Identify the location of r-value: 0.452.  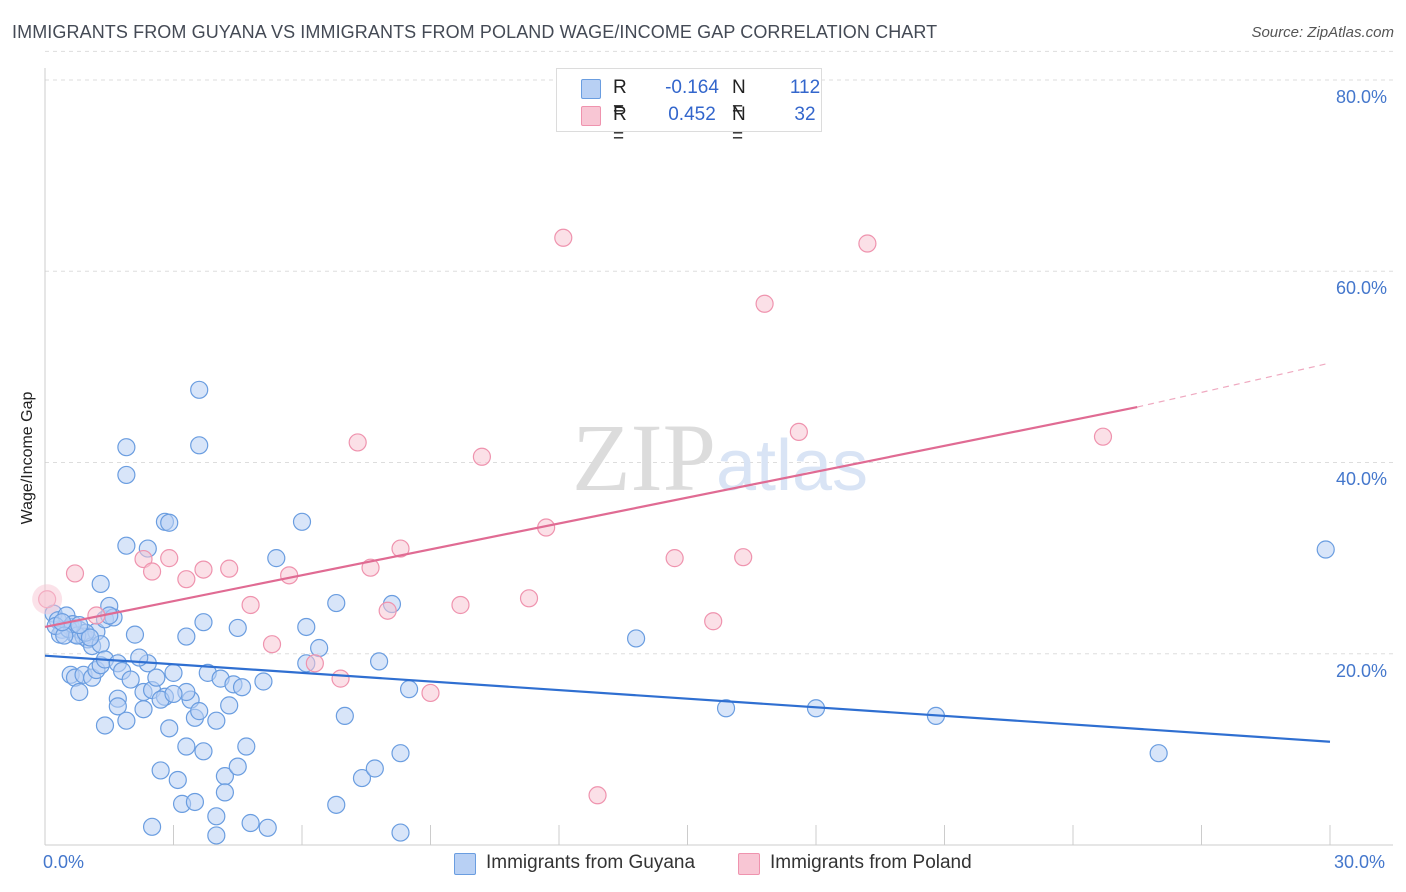
(692, 114).